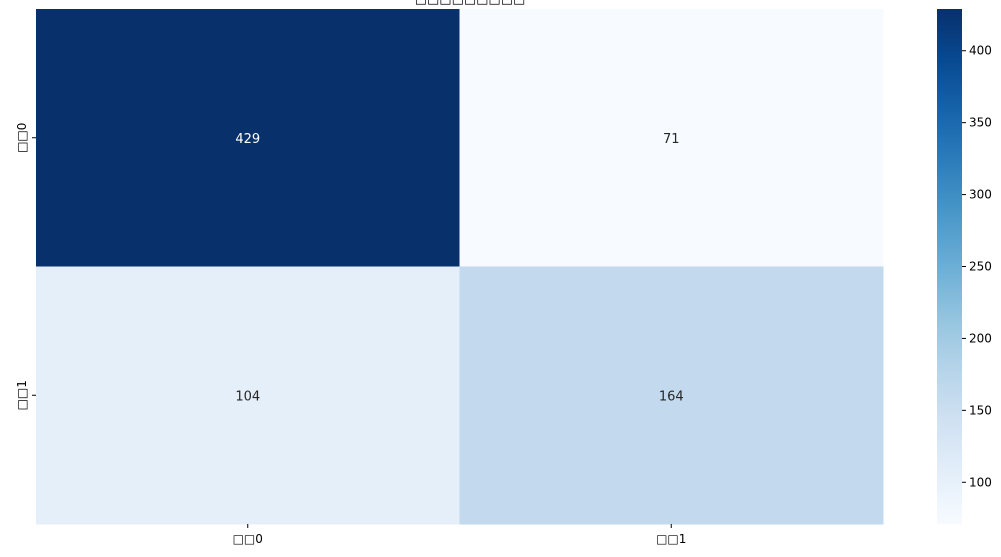  I want to click on colorbar-ticks: 100 150 200 250 300 350 400, so click(977, 266).